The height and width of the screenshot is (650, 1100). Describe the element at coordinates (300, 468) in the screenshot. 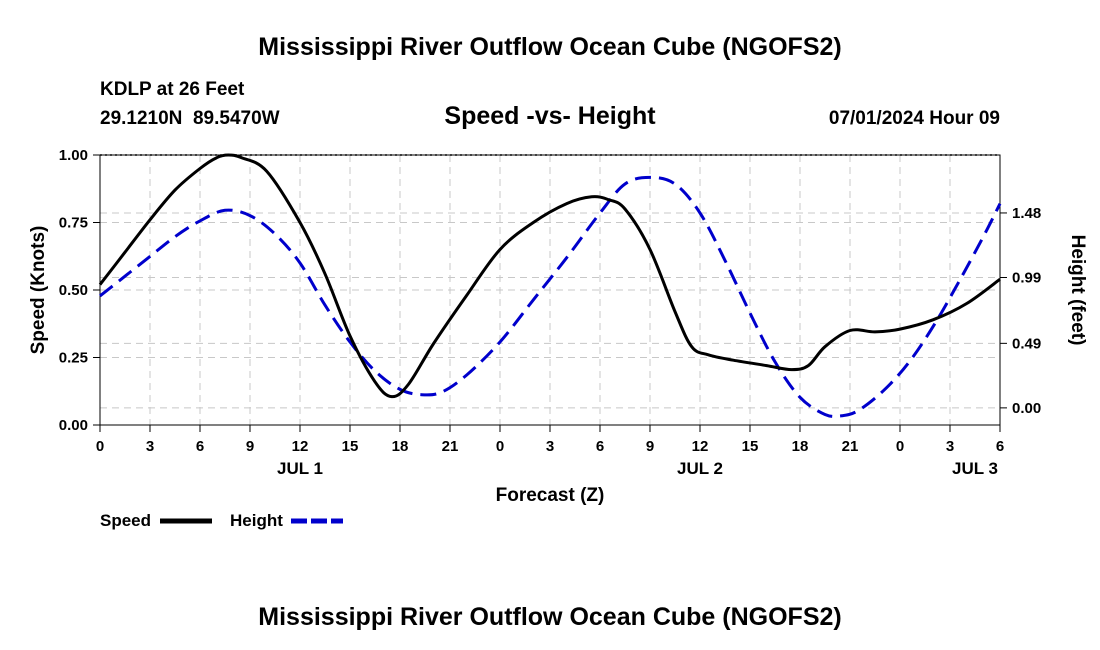

I see `x-date-label: JUL 1` at that location.